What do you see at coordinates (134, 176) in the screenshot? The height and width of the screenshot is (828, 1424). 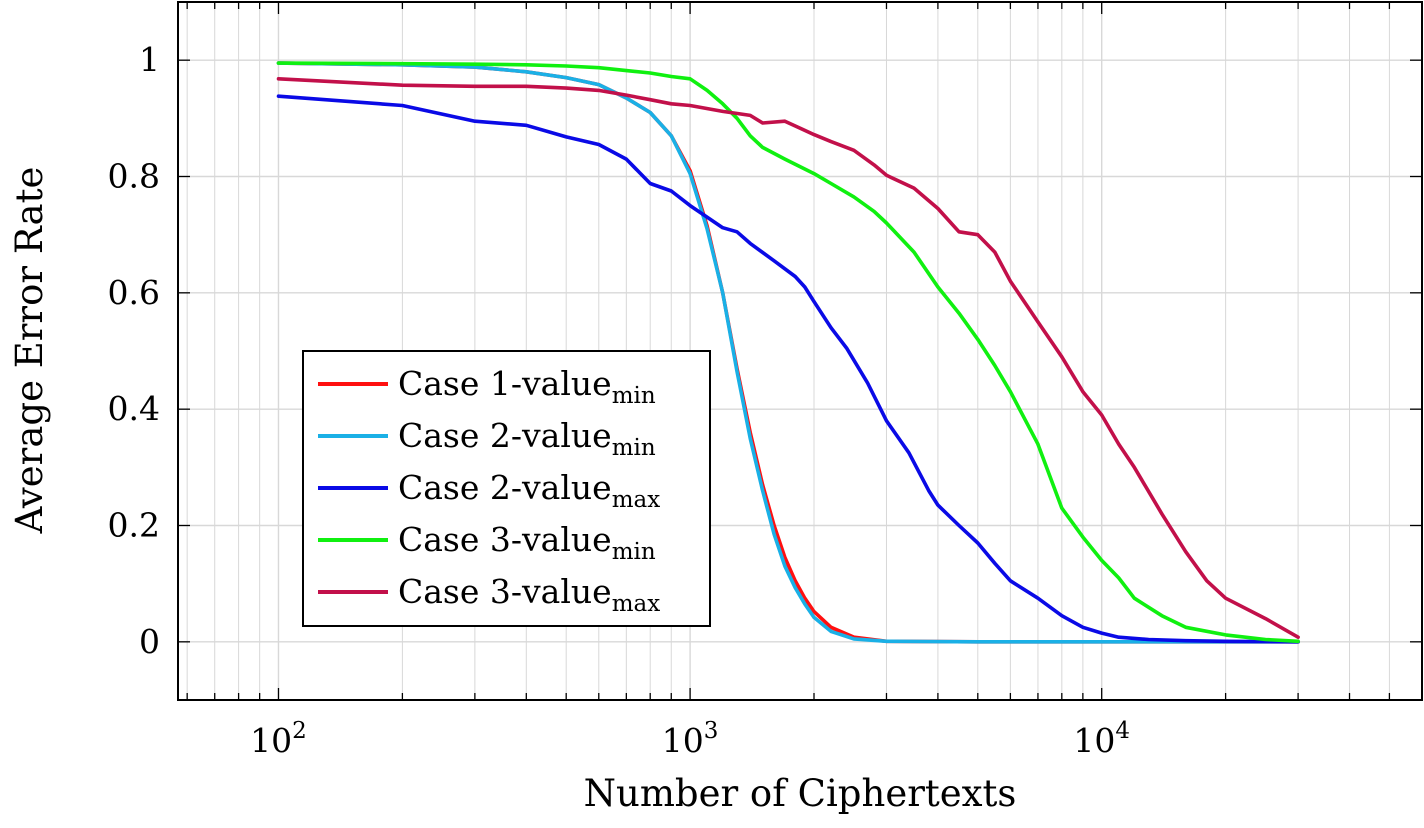 I see `y-tick-label: 0.8` at bounding box center [134, 176].